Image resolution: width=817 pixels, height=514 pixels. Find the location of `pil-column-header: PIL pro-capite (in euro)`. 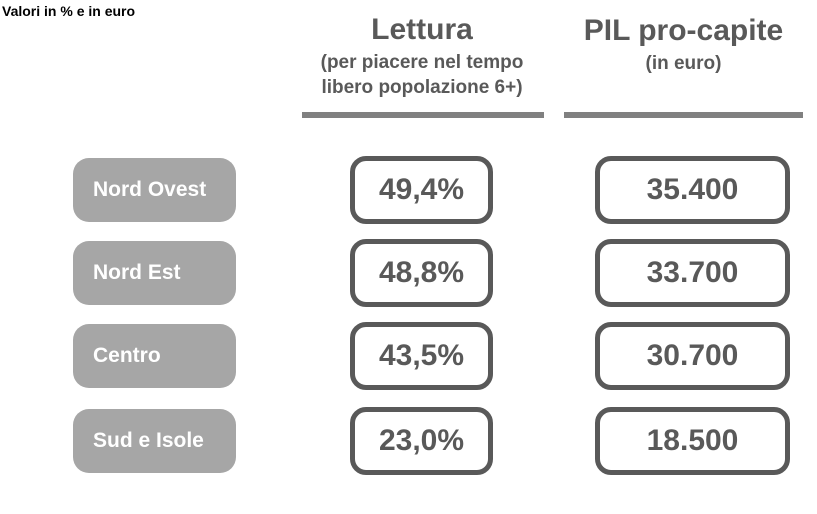

pil-column-header: PIL pro-capite (in euro) is located at coordinates (683, 45).